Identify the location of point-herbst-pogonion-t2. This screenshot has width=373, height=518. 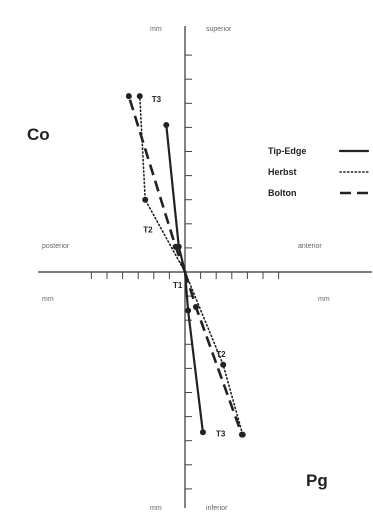
(223, 364).